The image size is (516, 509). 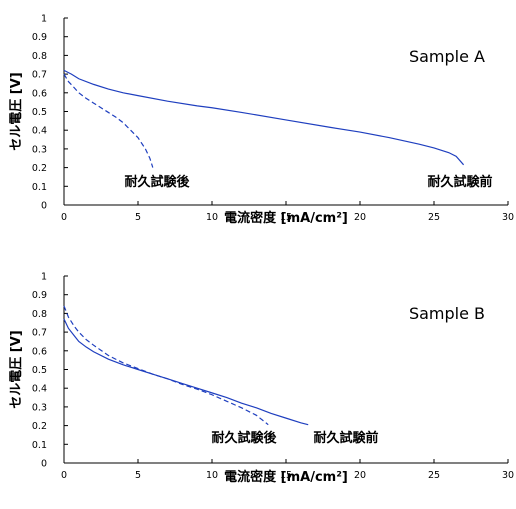 What do you see at coordinates (447, 313) in the screenshot?
I see `chart-title: Sample B` at bounding box center [447, 313].